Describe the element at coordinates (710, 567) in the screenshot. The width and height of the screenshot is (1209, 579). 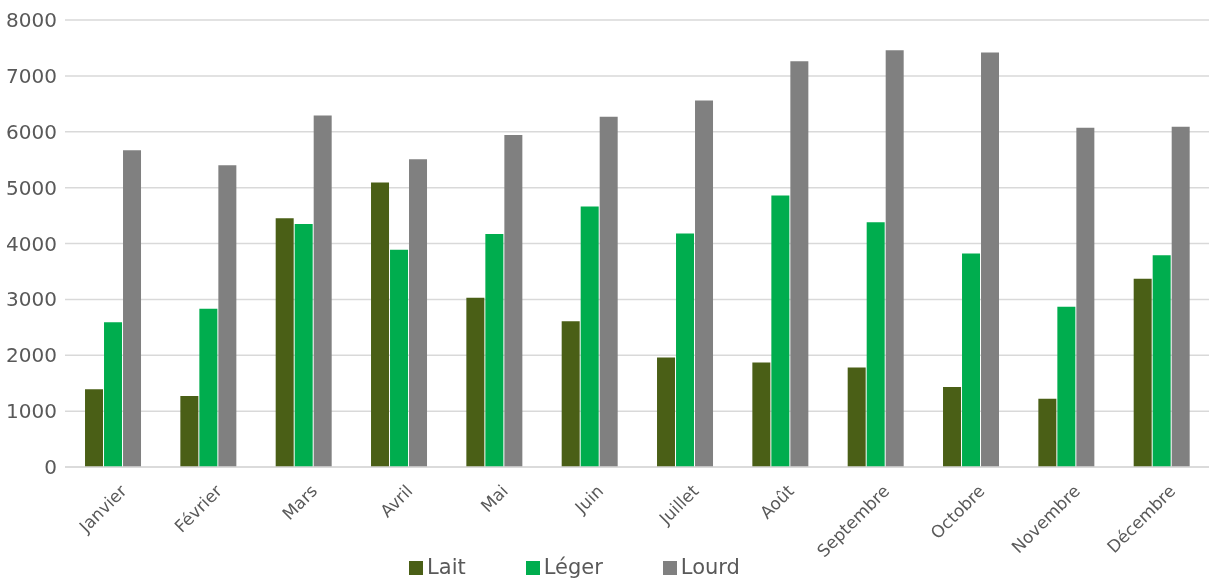
I see `legend-label: Lourd` at that location.